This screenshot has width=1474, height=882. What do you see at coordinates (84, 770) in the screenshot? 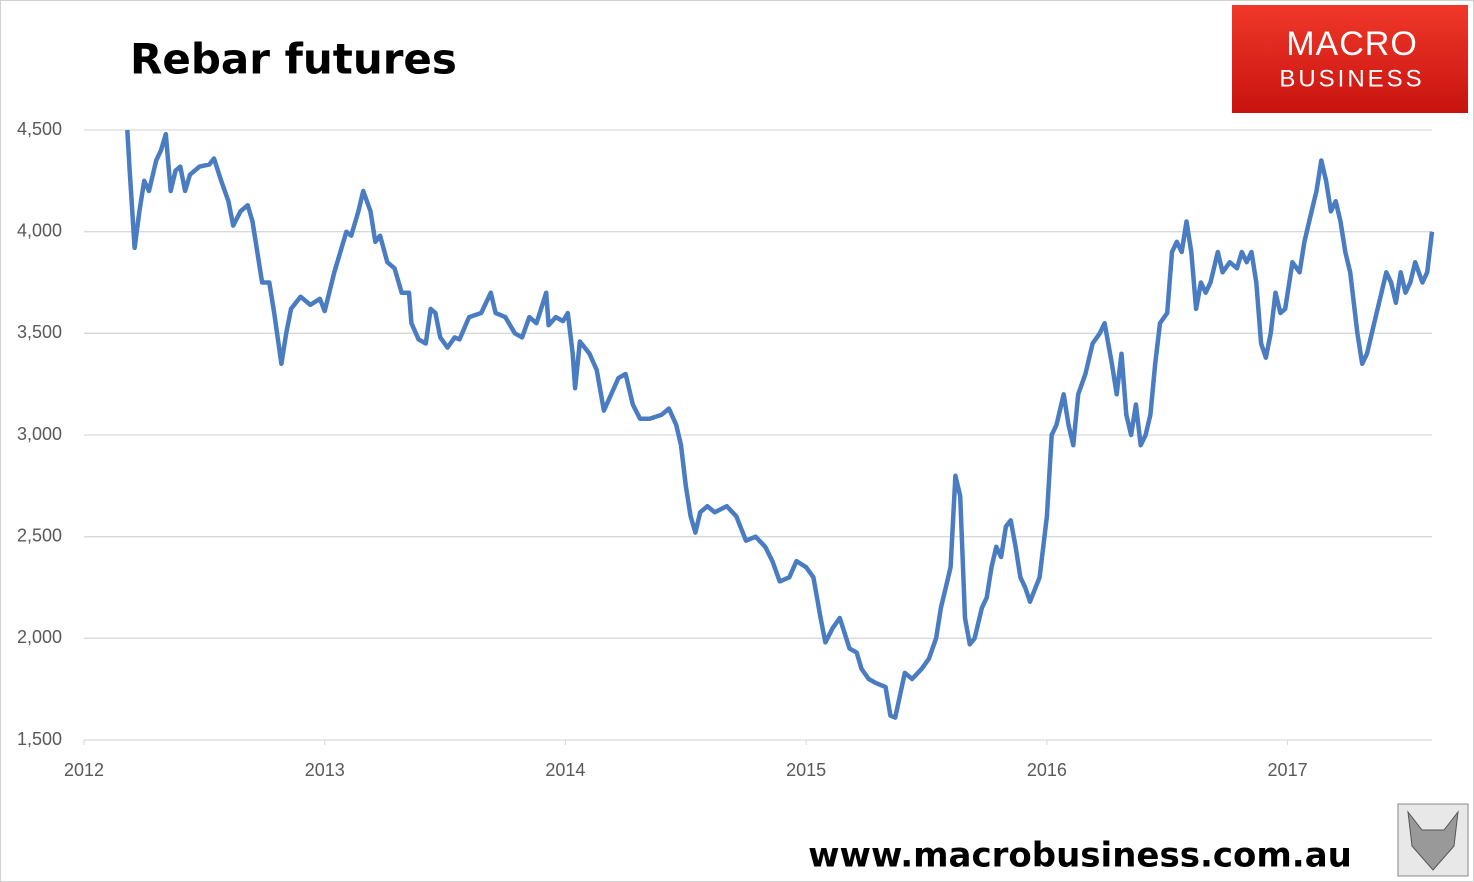
I see `x-tick-label: 2012` at bounding box center [84, 770].